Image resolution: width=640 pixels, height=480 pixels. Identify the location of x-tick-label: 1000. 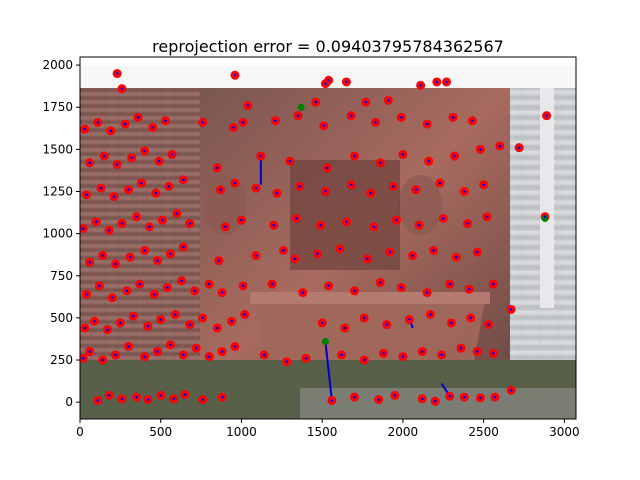
(241, 432).